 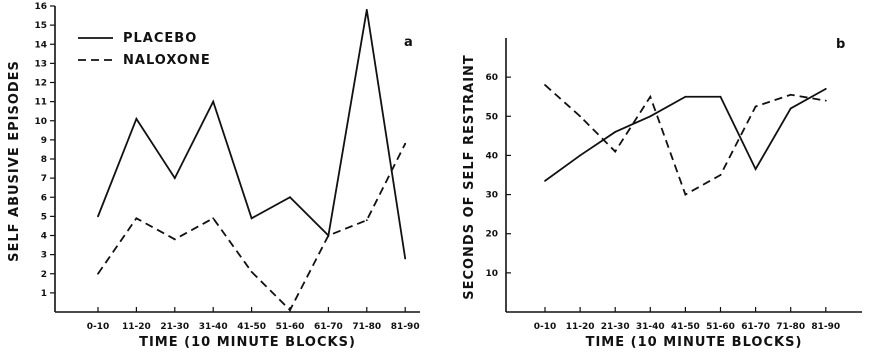 I want to click on y-tick-label: 6, so click(x=44, y=198).